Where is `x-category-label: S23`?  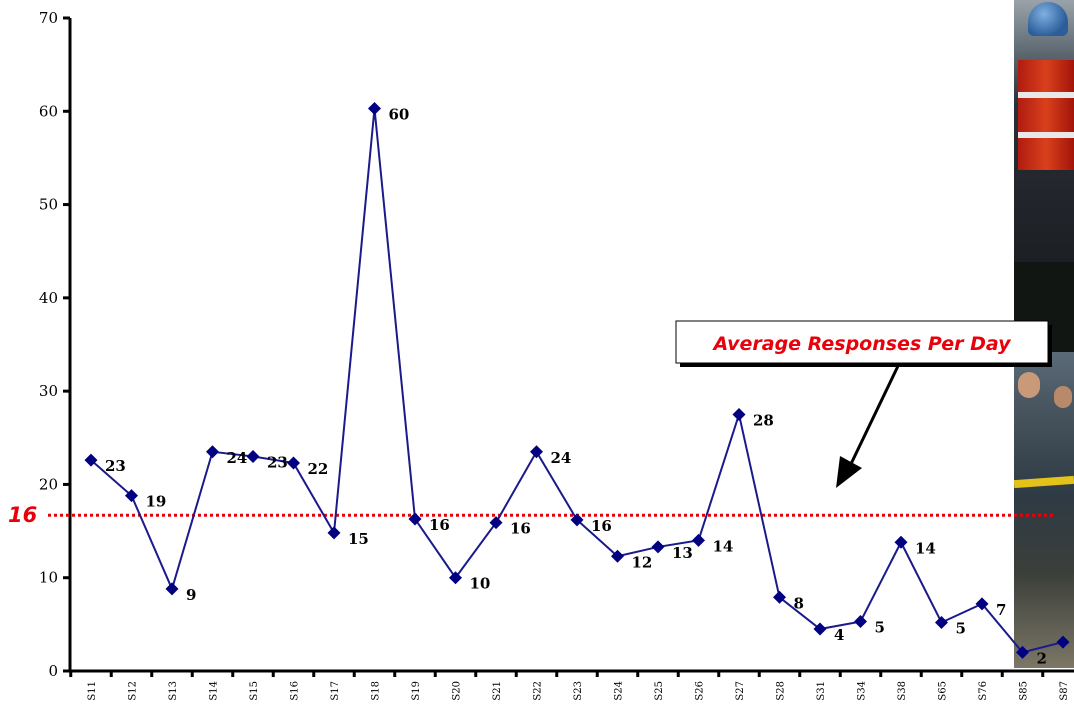 x-category-label: S23 is located at coordinates (578, 691).